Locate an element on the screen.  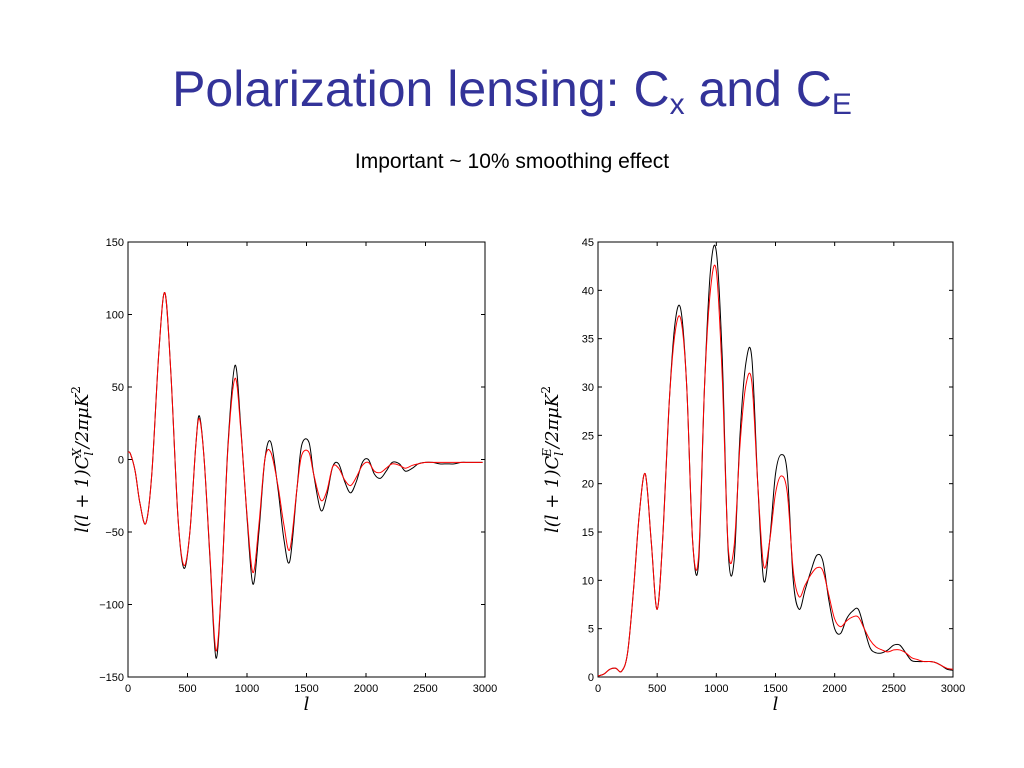
ce-y-tick-label: 15 is located at coordinates (588, 533).